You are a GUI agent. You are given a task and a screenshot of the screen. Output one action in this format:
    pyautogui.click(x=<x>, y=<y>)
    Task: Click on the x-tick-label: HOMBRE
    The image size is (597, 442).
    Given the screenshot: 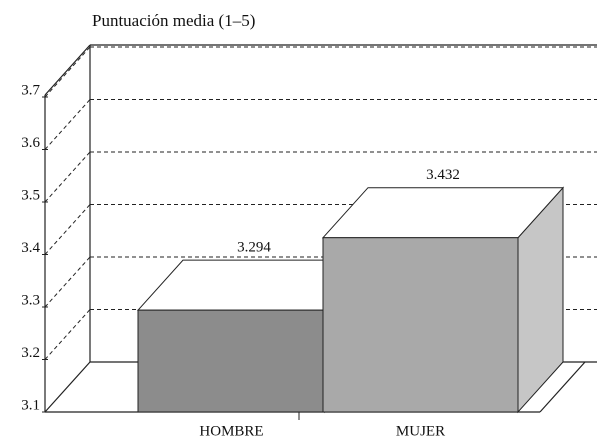 What is the action you would take?
    pyautogui.click(x=231, y=431)
    